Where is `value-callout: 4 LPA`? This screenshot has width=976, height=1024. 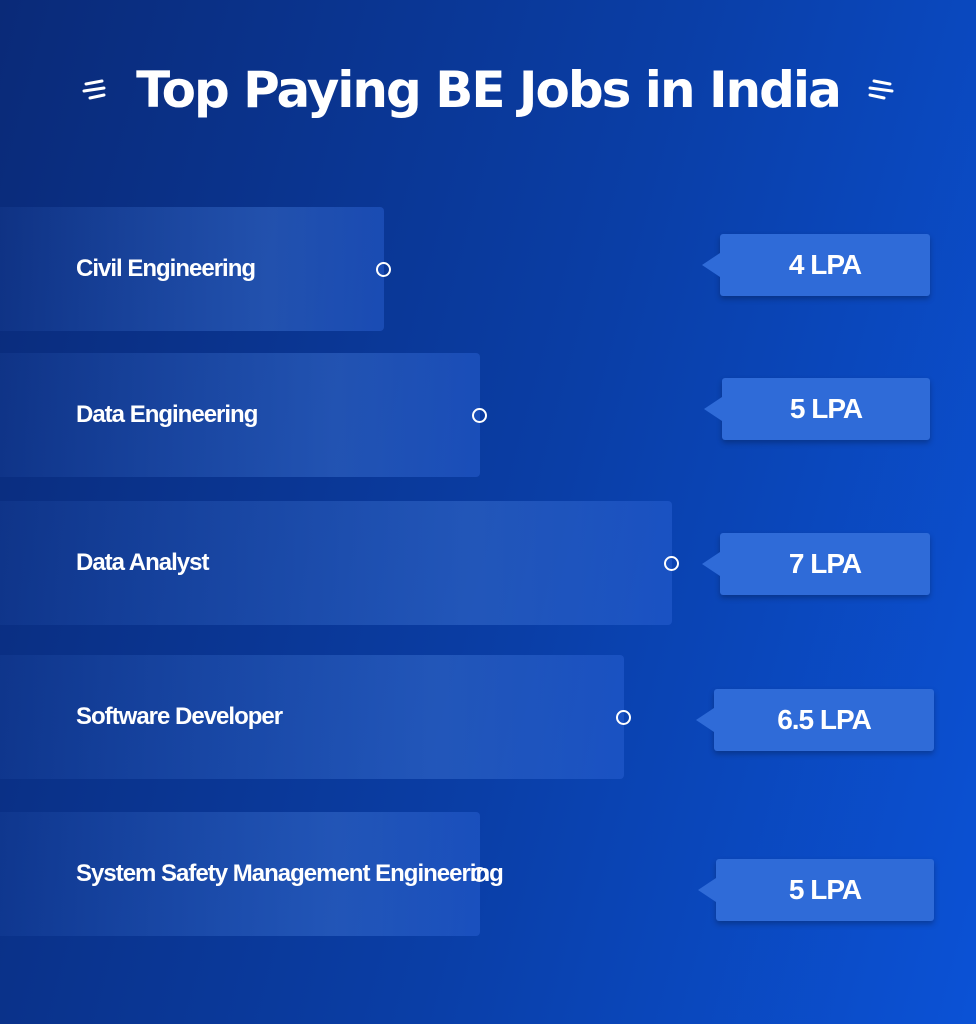 value-callout: 4 LPA is located at coordinates (816, 265).